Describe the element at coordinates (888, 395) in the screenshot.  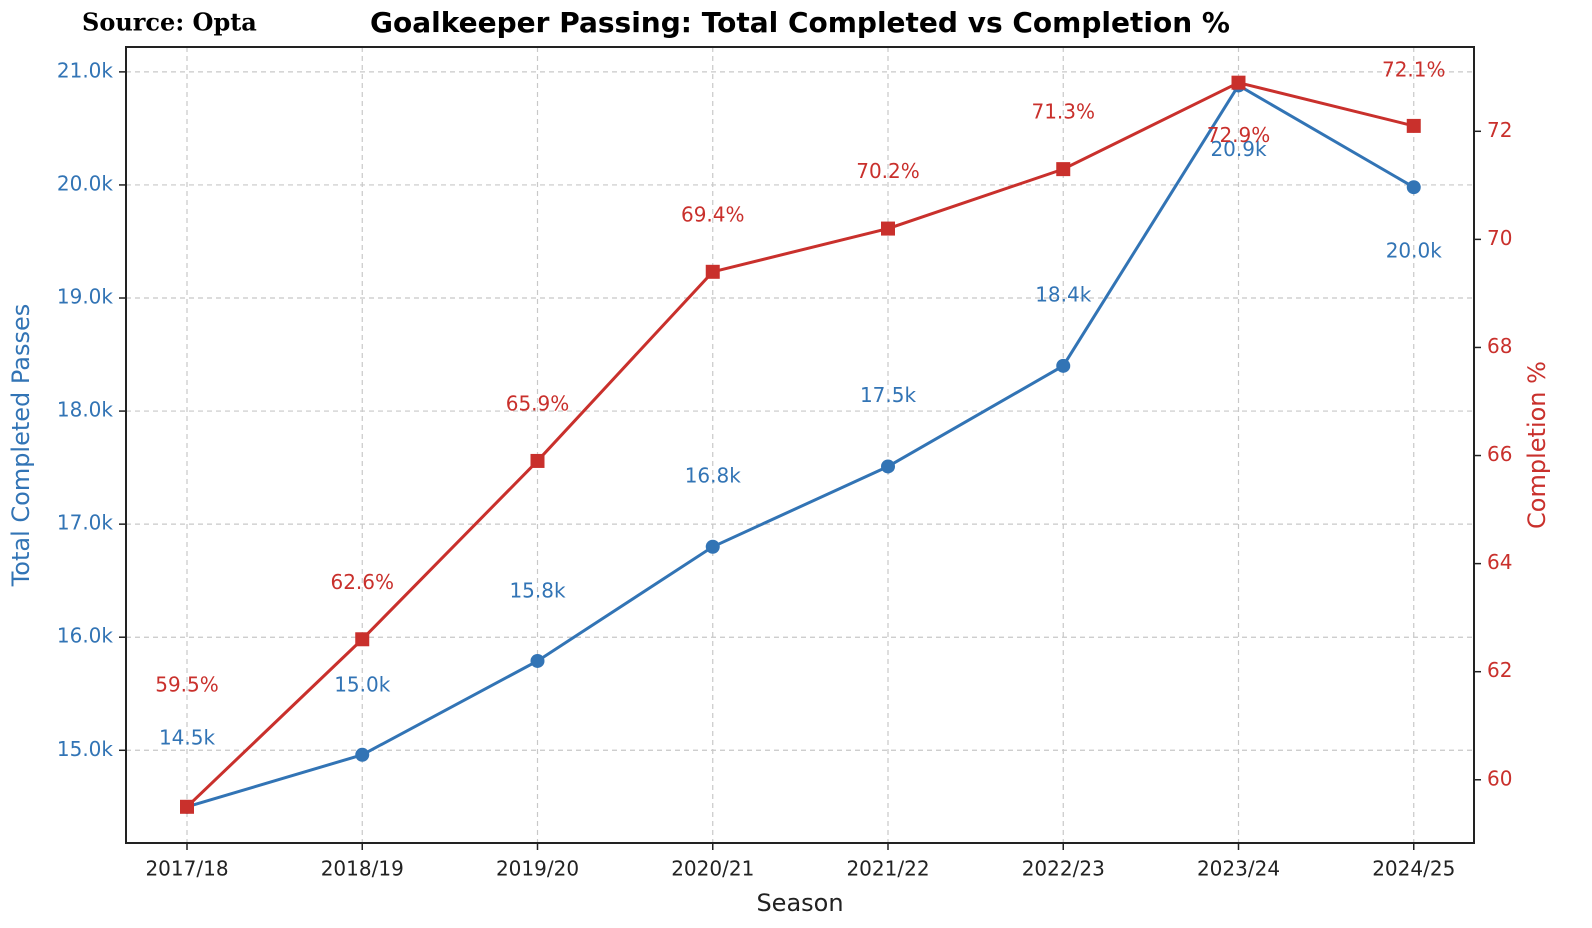
I see `value-label: 17.5k` at that location.